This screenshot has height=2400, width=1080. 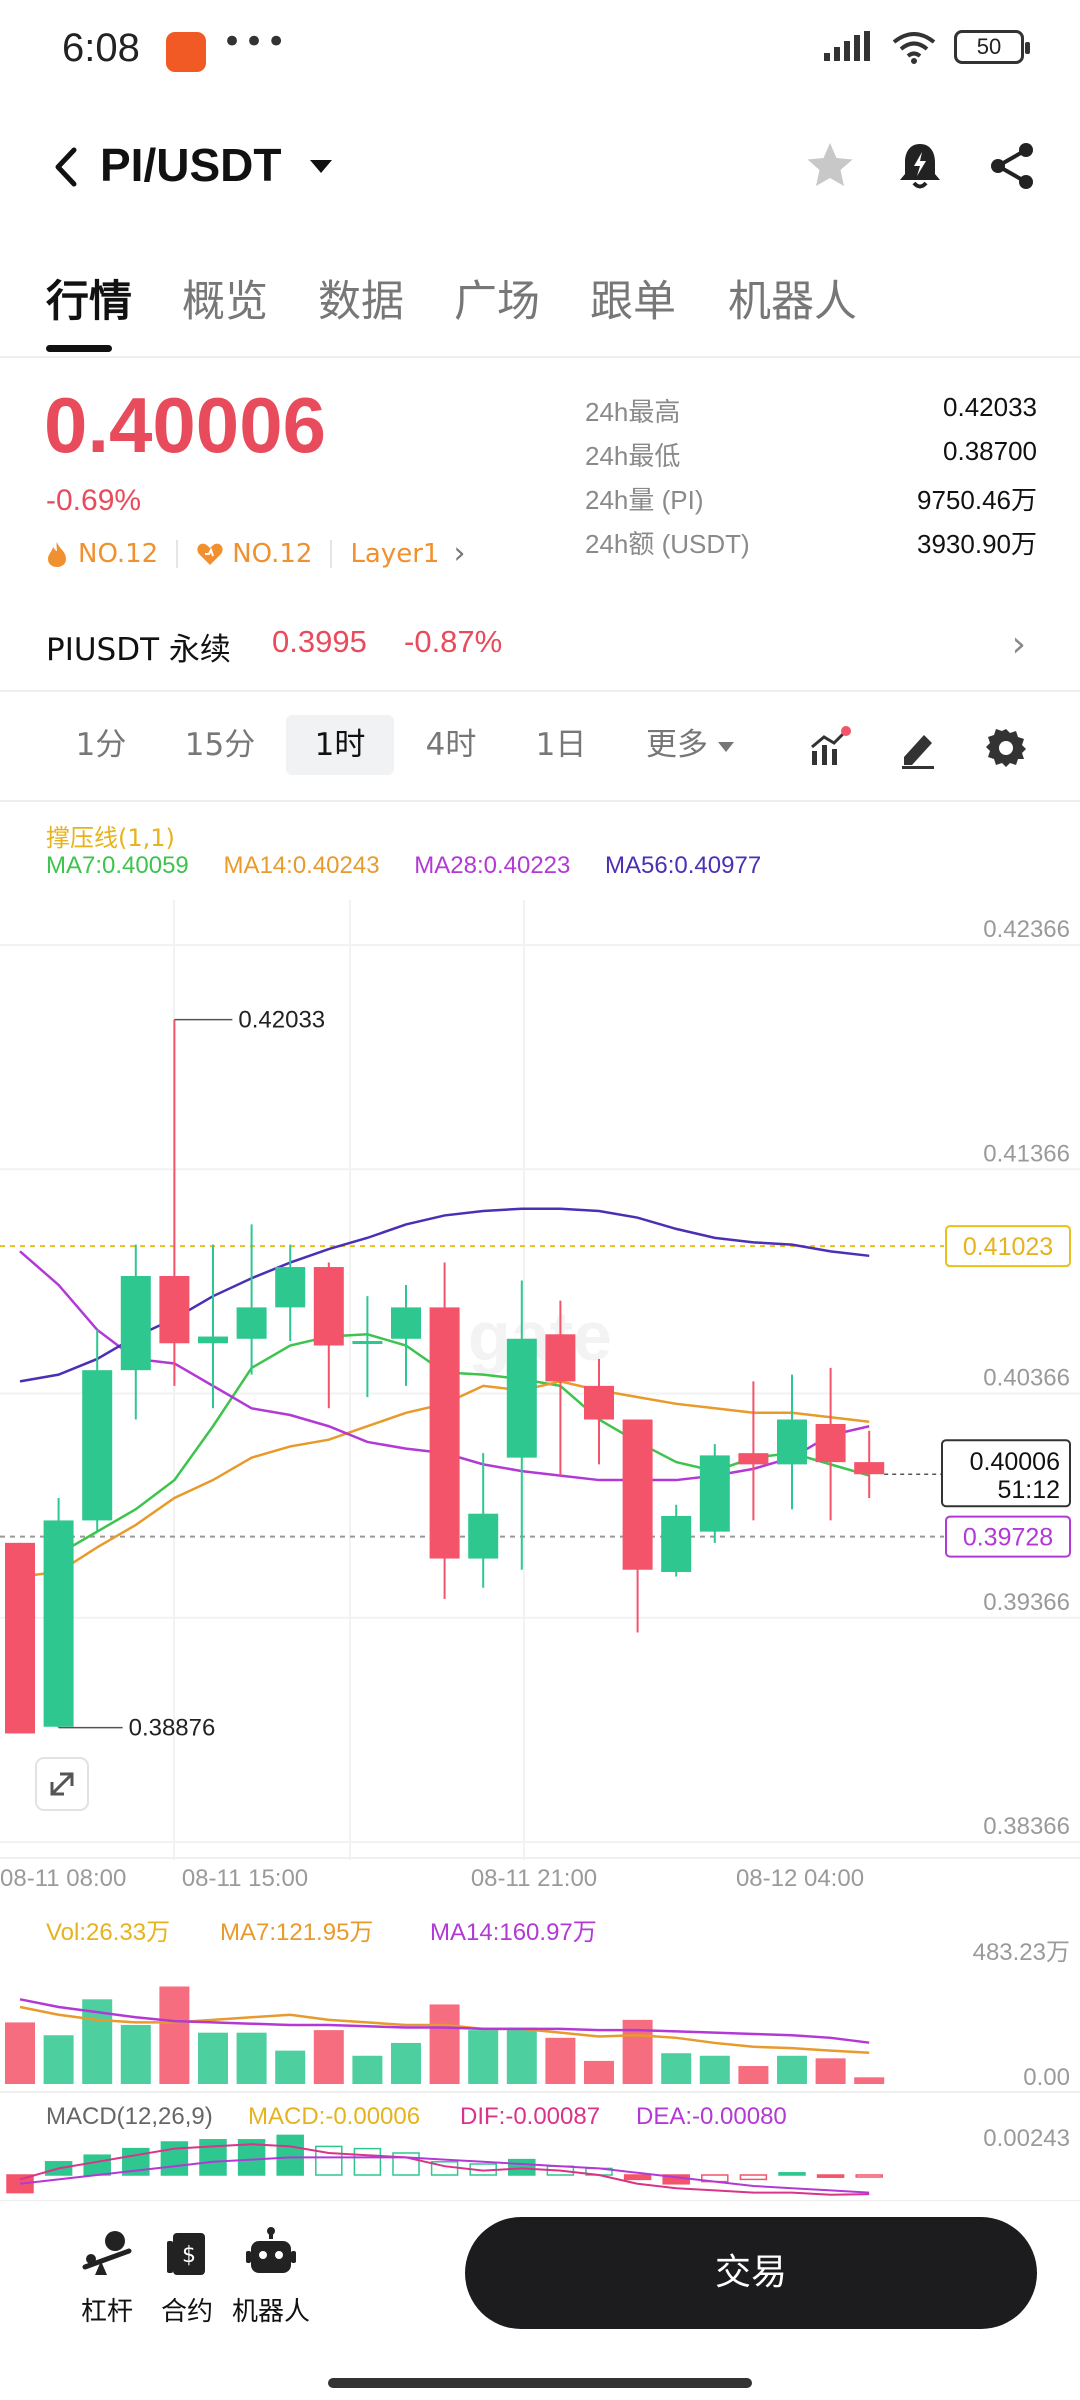 I want to click on draw-tool-icon, so click(x=918, y=747).